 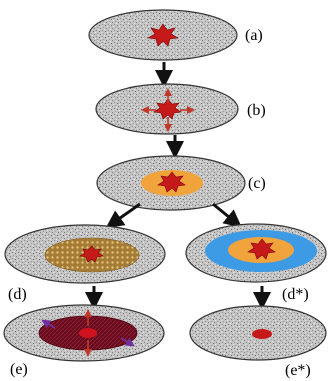 I want to click on purple-arrow-left, so click(x=48, y=324).